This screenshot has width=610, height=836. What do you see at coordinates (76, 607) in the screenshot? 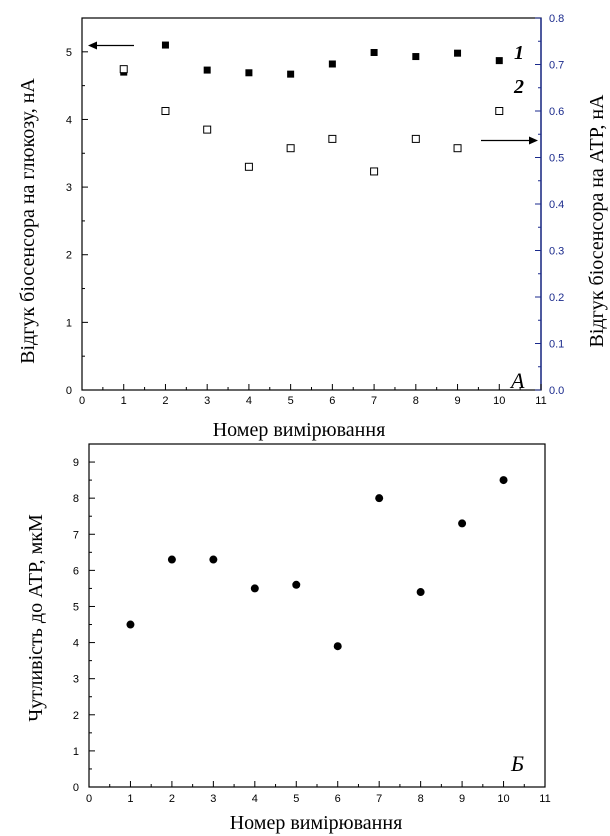
I see `y-tick-label: 5` at bounding box center [76, 607].